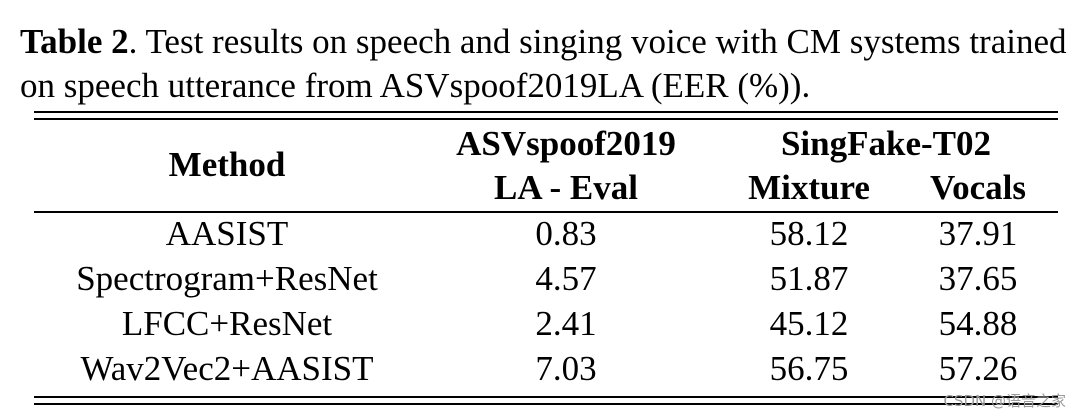 The height and width of the screenshot is (418, 1080). I want to click on watermark: CSDN @语音之家, so click(1004, 401).